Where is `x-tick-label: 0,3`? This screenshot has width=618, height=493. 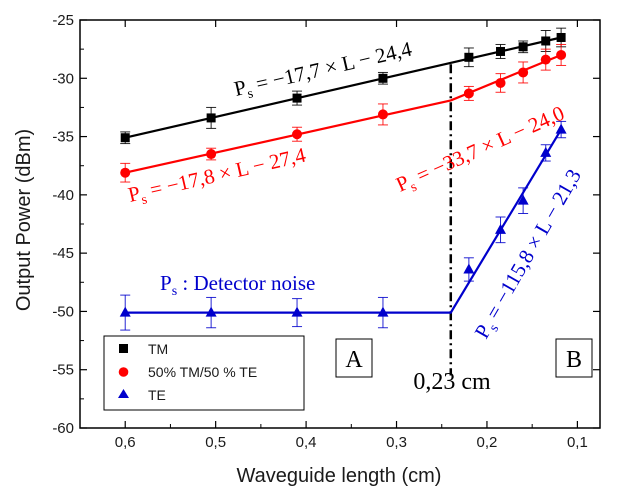 x-tick-label: 0,3 is located at coordinates (396, 442).